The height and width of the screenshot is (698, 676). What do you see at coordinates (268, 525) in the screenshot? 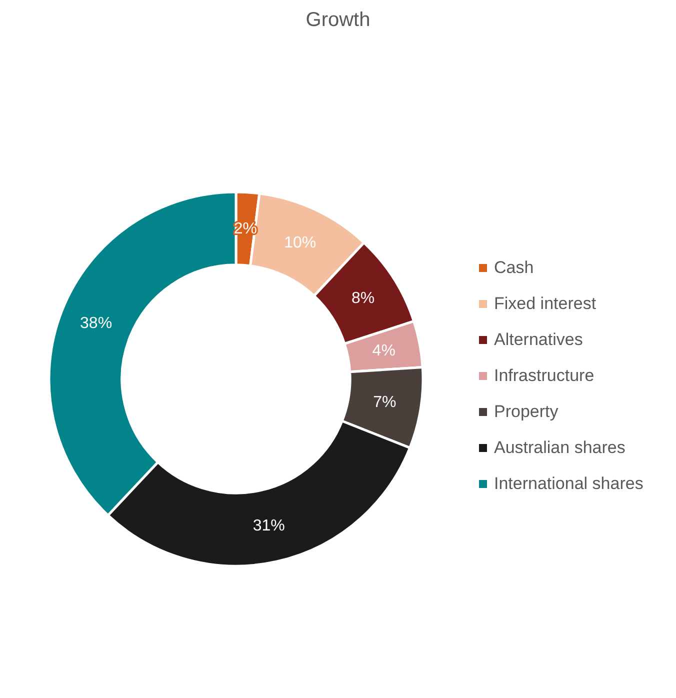
I see `data-label: 31%` at bounding box center [268, 525].